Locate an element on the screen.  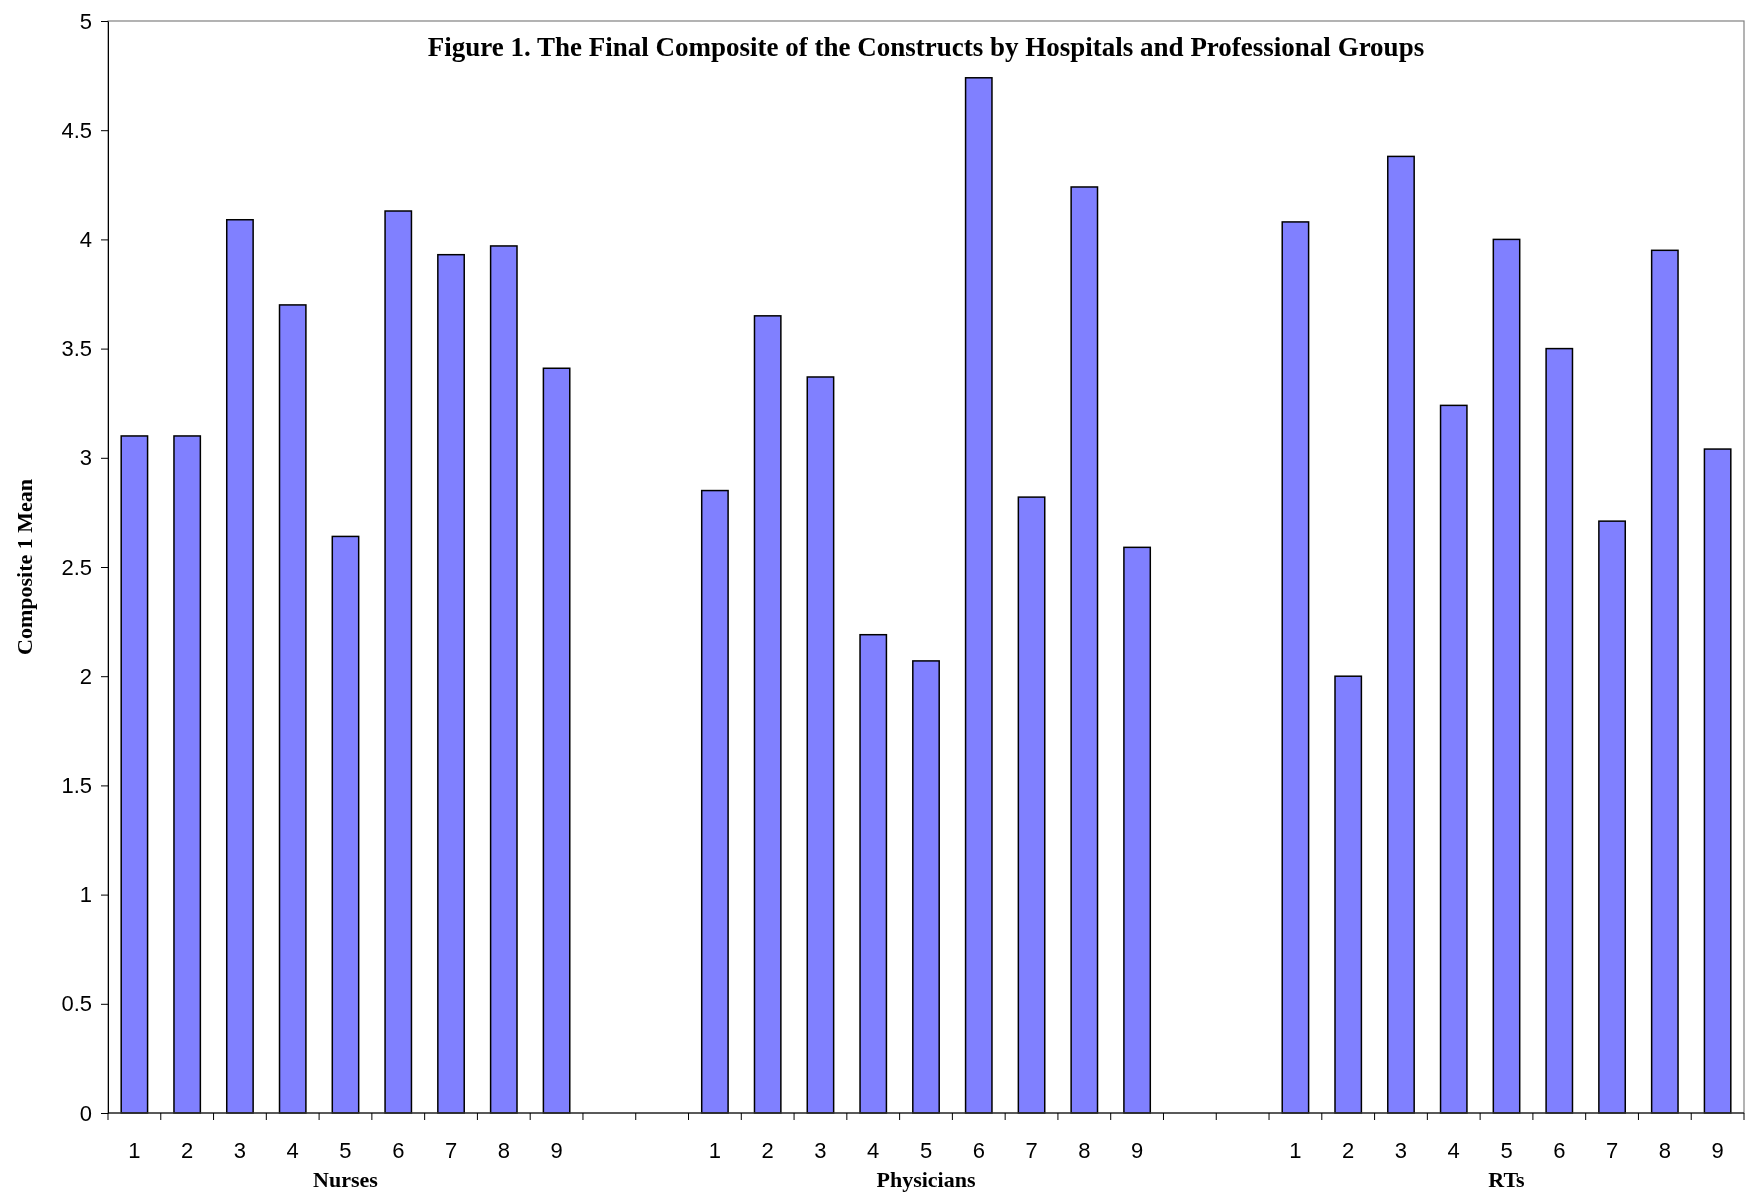
y-tick-label: 4.5 is located at coordinates (76, 130).